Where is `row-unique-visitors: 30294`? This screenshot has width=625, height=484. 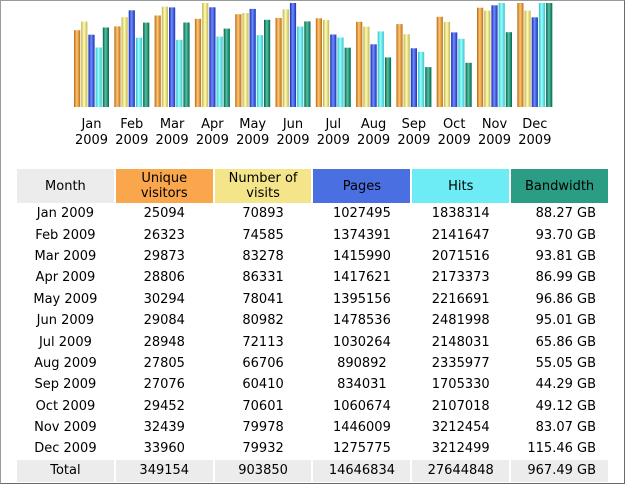 row-unique-visitors: 30294 is located at coordinates (164, 299).